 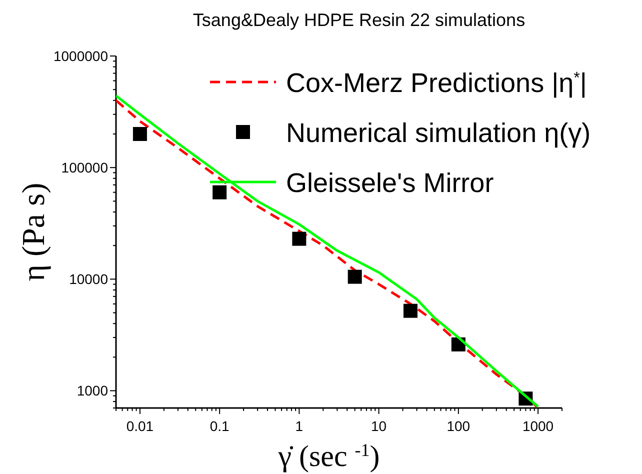 I want to click on y-tick-label: 1000, so click(x=92, y=390).